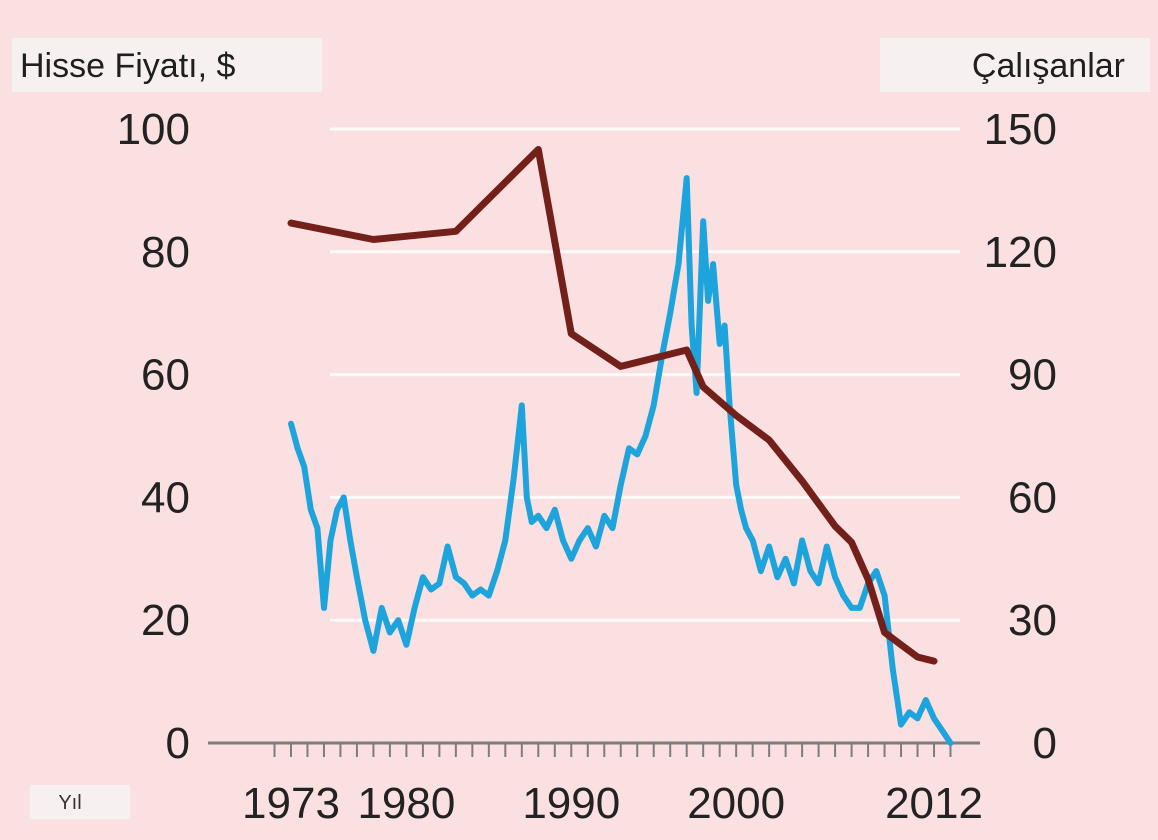 The height and width of the screenshot is (840, 1158). What do you see at coordinates (127, 66) in the screenshot?
I see `left-axis-title: Hisse Fiyatı, $` at bounding box center [127, 66].